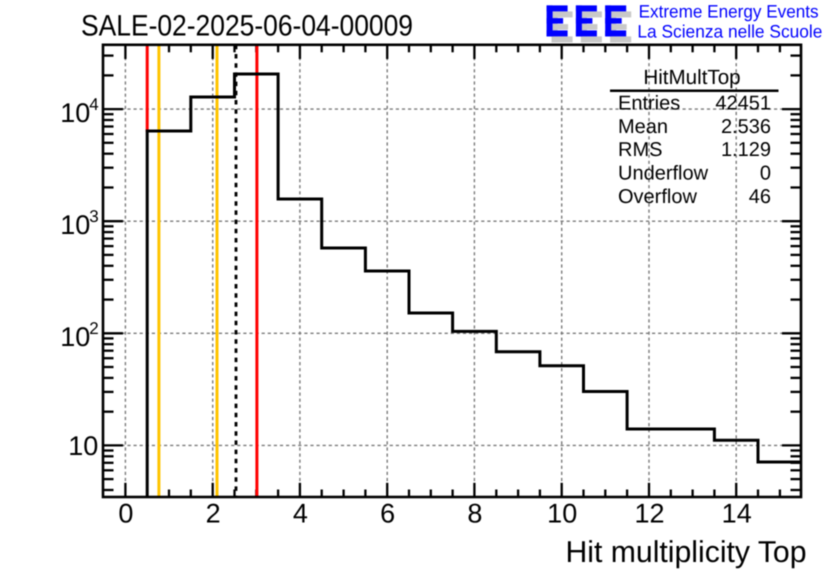 This screenshot has height=572, width=836. I want to click on svg-text: Hit multiplicity Top, so click(686, 552).